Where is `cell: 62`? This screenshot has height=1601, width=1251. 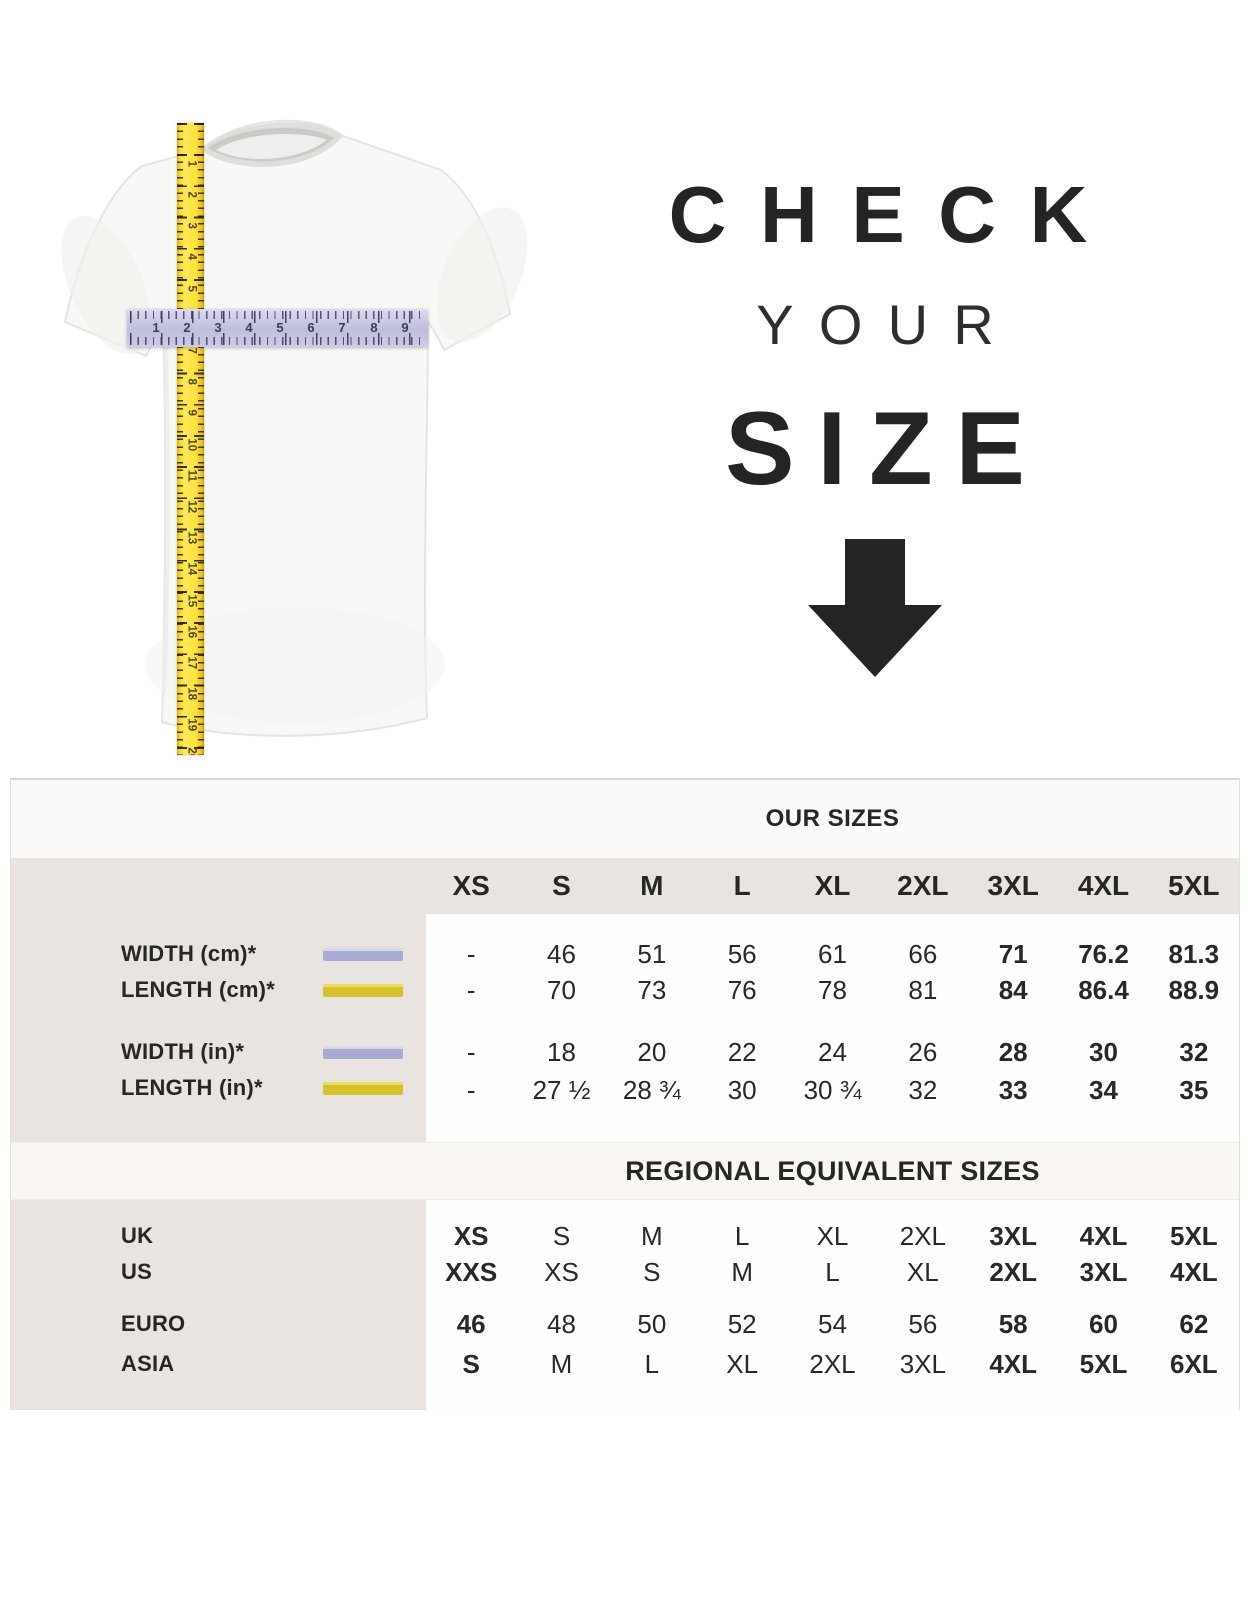 cell: 62 is located at coordinates (1194, 1323).